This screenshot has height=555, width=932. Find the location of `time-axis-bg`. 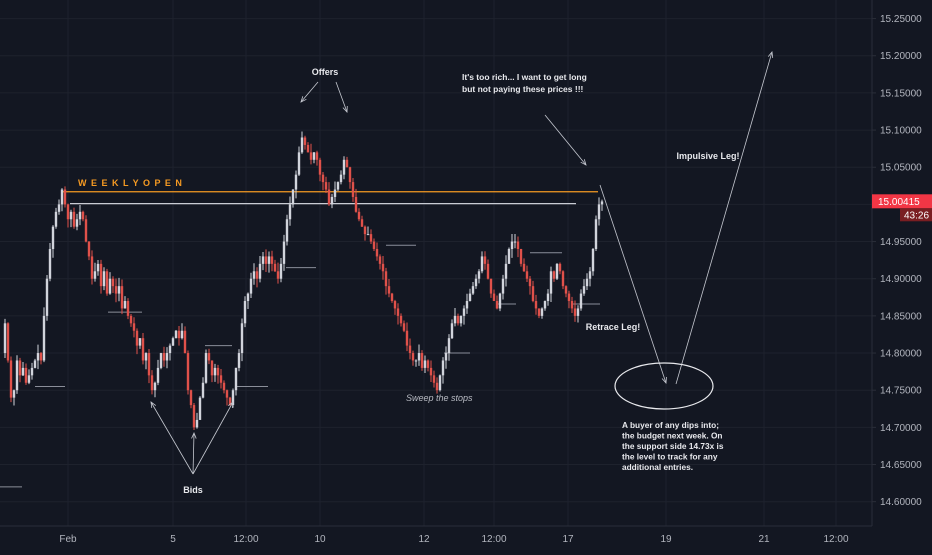

time-axis-bg is located at coordinates (466, 538).